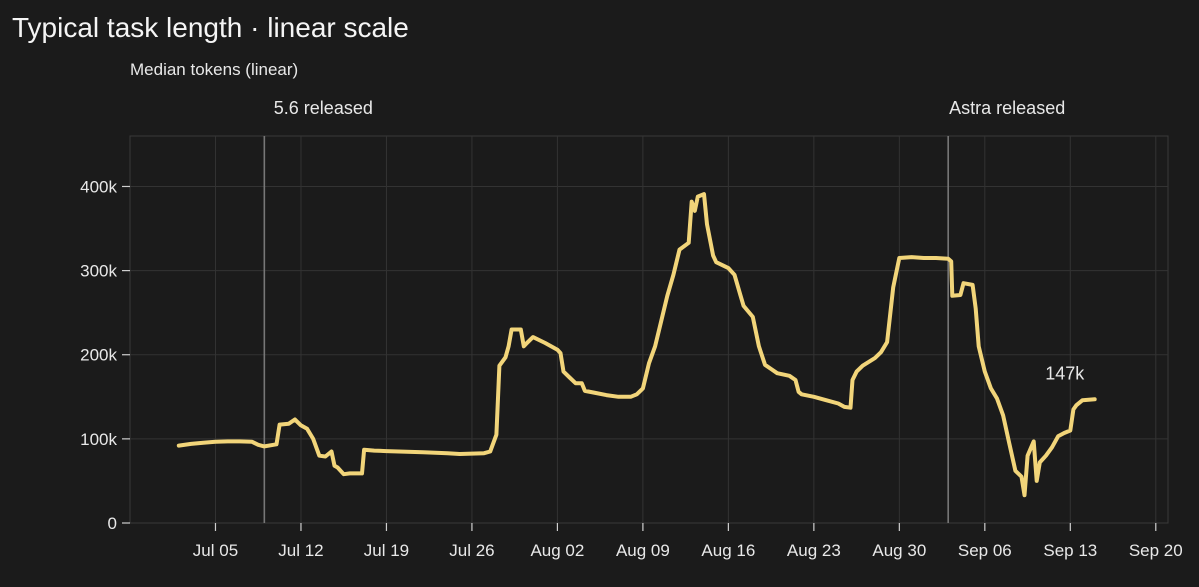 Image resolution: width=1199 pixels, height=587 pixels. What do you see at coordinates (112, 523) in the screenshot?
I see `y-tick-label: 0` at bounding box center [112, 523].